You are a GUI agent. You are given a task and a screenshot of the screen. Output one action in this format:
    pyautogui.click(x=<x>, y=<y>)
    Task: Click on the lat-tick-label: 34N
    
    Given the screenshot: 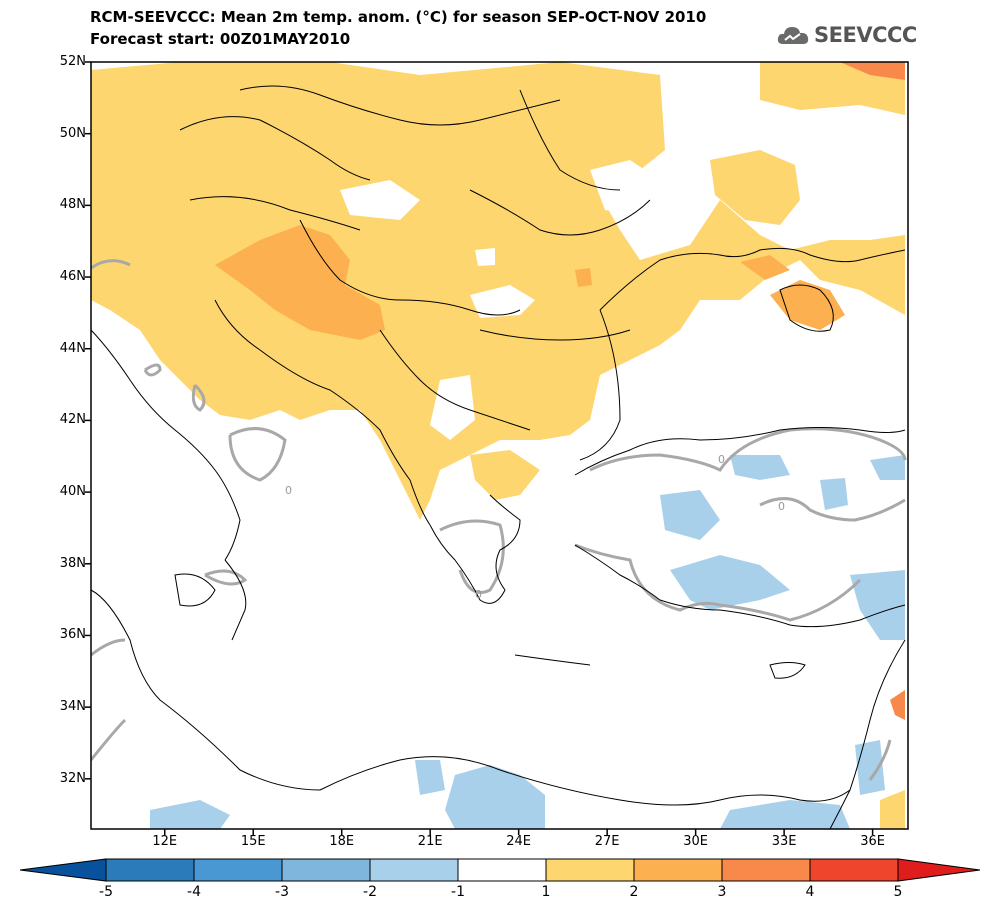 What is the action you would take?
    pyautogui.click(x=72, y=707)
    